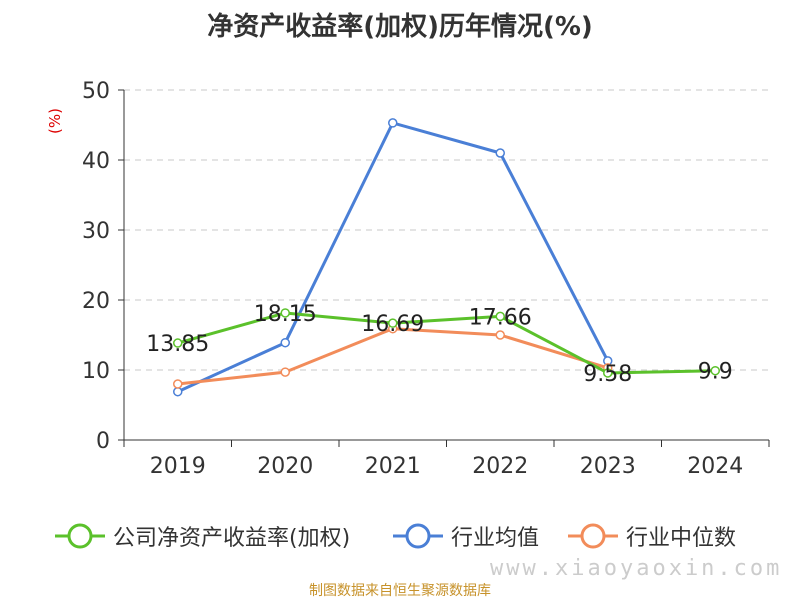 The image size is (800, 600). What do you see at coordinates (96, 371) in the screenshot?
I see `y-tick-label: 10` at bounding box center [96, 371].